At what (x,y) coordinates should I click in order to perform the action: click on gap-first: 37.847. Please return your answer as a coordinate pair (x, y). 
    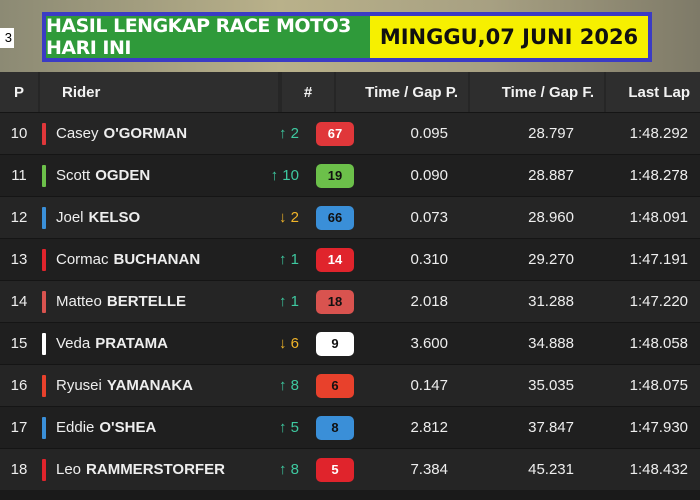
    Looking at the image, I should click on (551, 427).